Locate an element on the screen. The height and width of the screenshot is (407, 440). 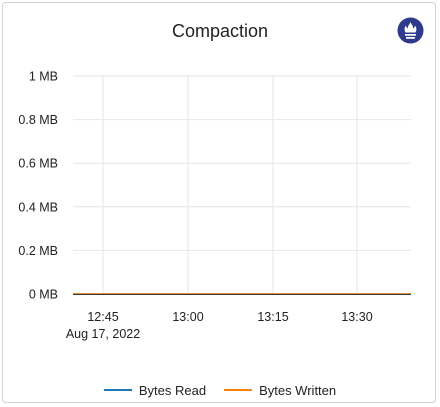
legend-swatch-bytes-read is located at coordinates (117, 390).